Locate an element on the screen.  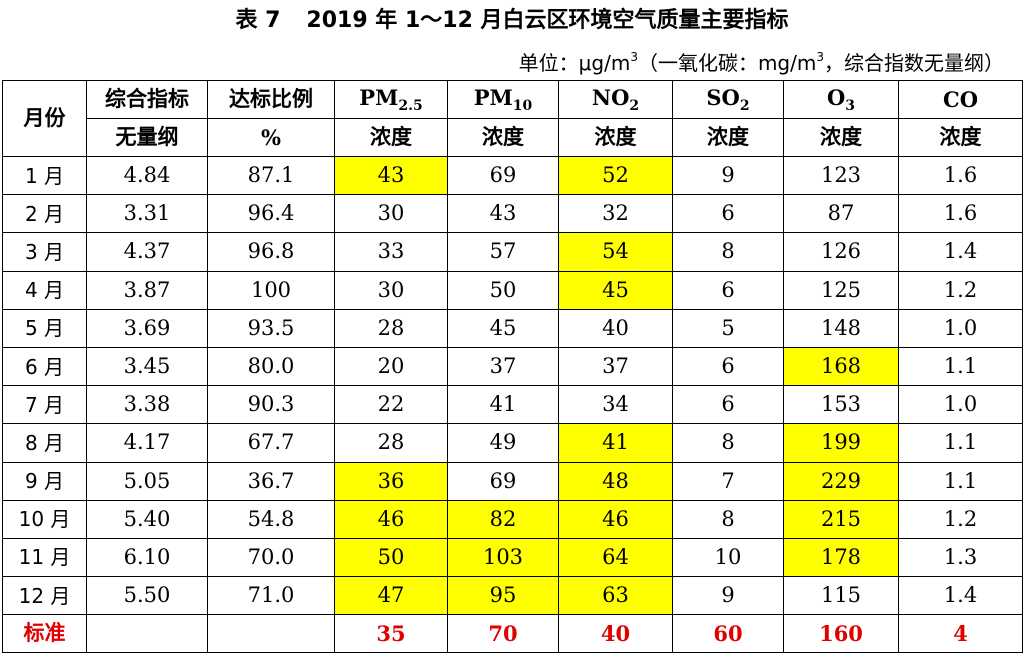
cell-so2: 5 is located at coordinates (728, 328).